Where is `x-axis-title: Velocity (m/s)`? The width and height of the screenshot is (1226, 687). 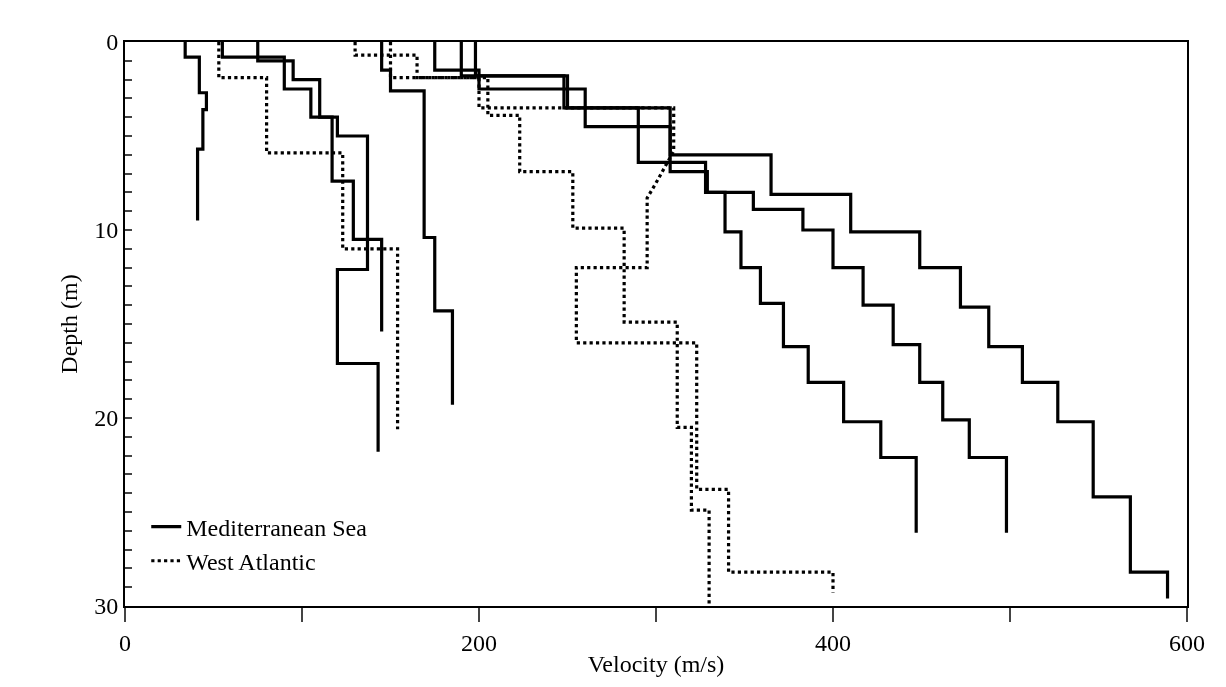
x-axis-title: Velocity (m/s) is located at coordinates (656, 663).